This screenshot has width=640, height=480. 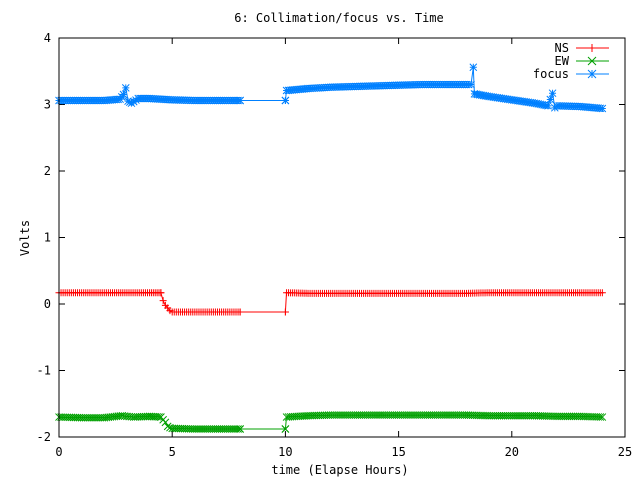 What do you see at coordinates (512, 452) in the screenshot?
I see `x-tick-label: 20` at bounding box center [512, 452].